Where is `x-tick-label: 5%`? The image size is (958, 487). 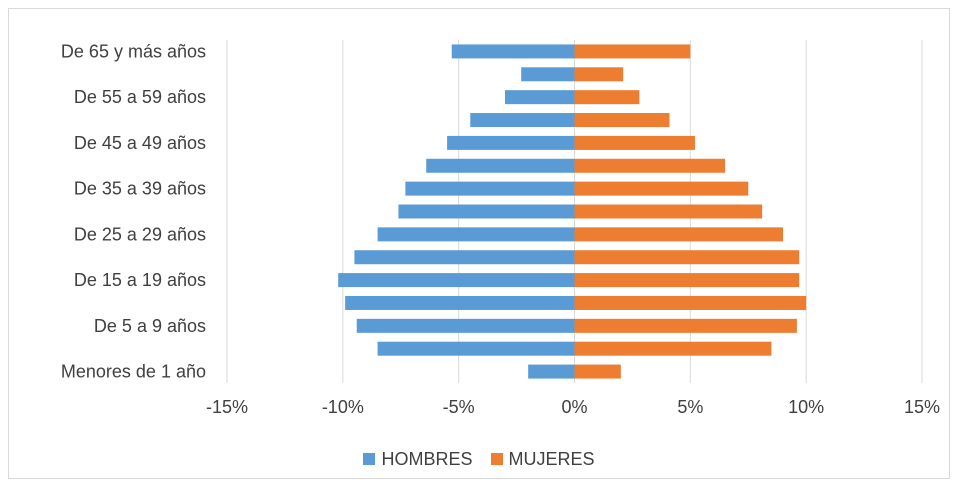
x-tick-label: 5% is located at coordinates (690, 407).